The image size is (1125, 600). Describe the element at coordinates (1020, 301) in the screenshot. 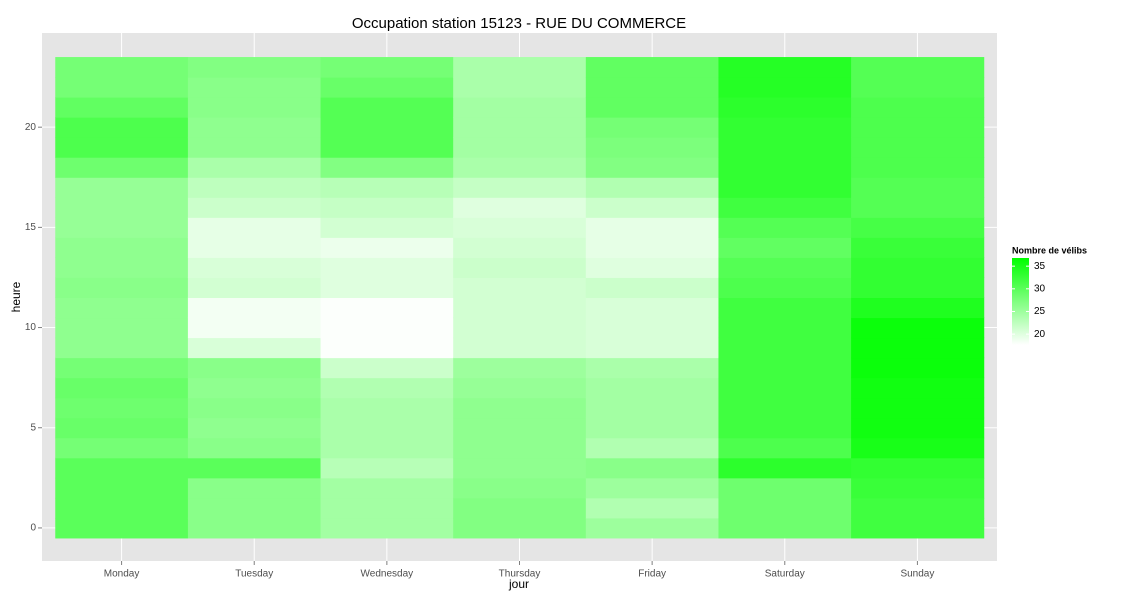

I see `legend-colorbar` at that location.